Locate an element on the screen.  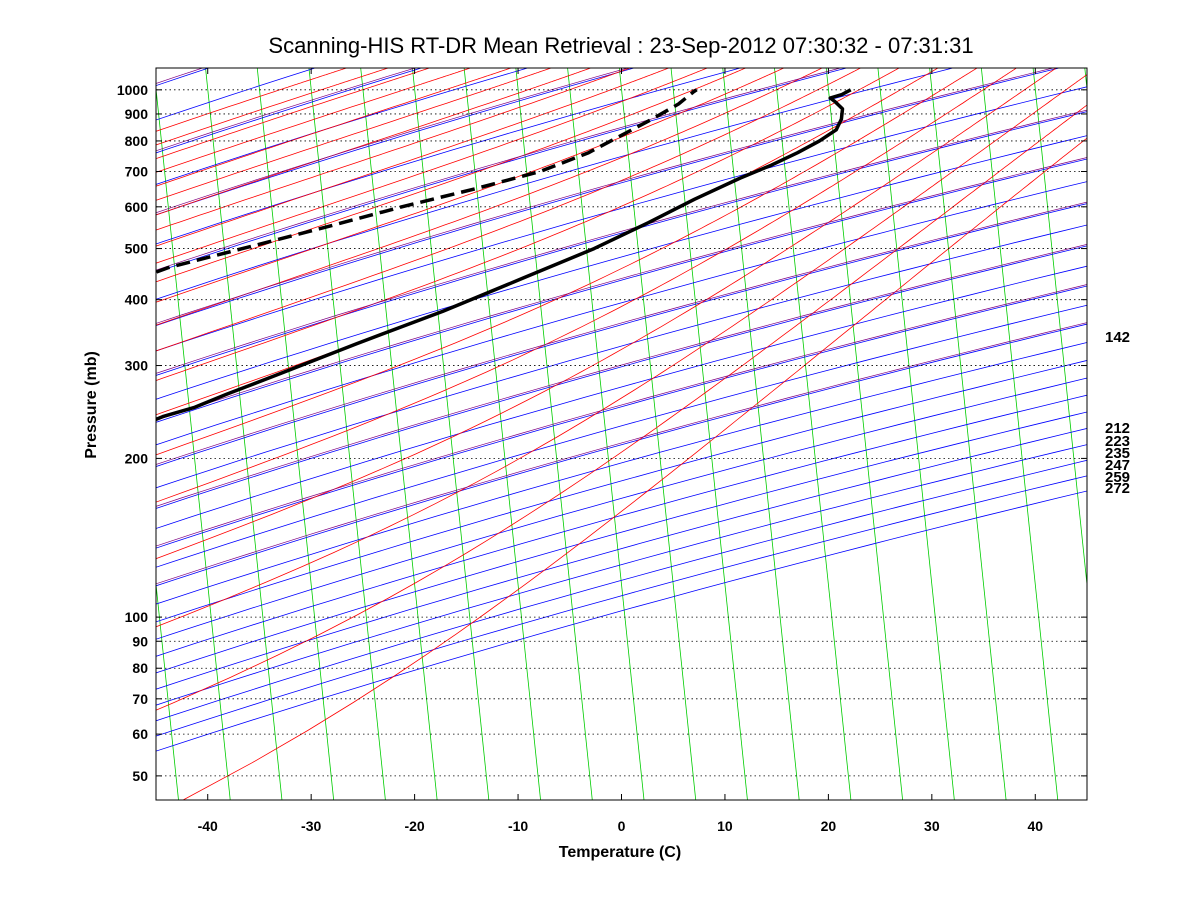
y-tick-label: 100 is located at coordinates (137, 617).